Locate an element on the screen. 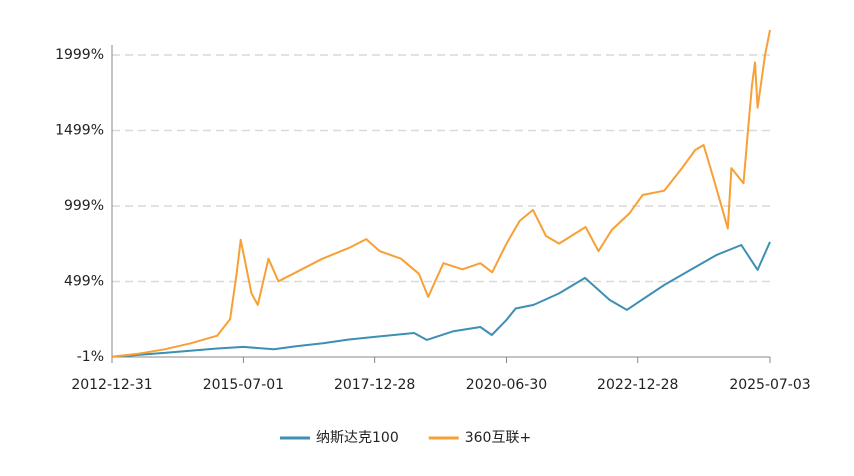 The height and width of the screenshot is (476, 854). y-tick-label: -1% is located at coordinates (90, 357).